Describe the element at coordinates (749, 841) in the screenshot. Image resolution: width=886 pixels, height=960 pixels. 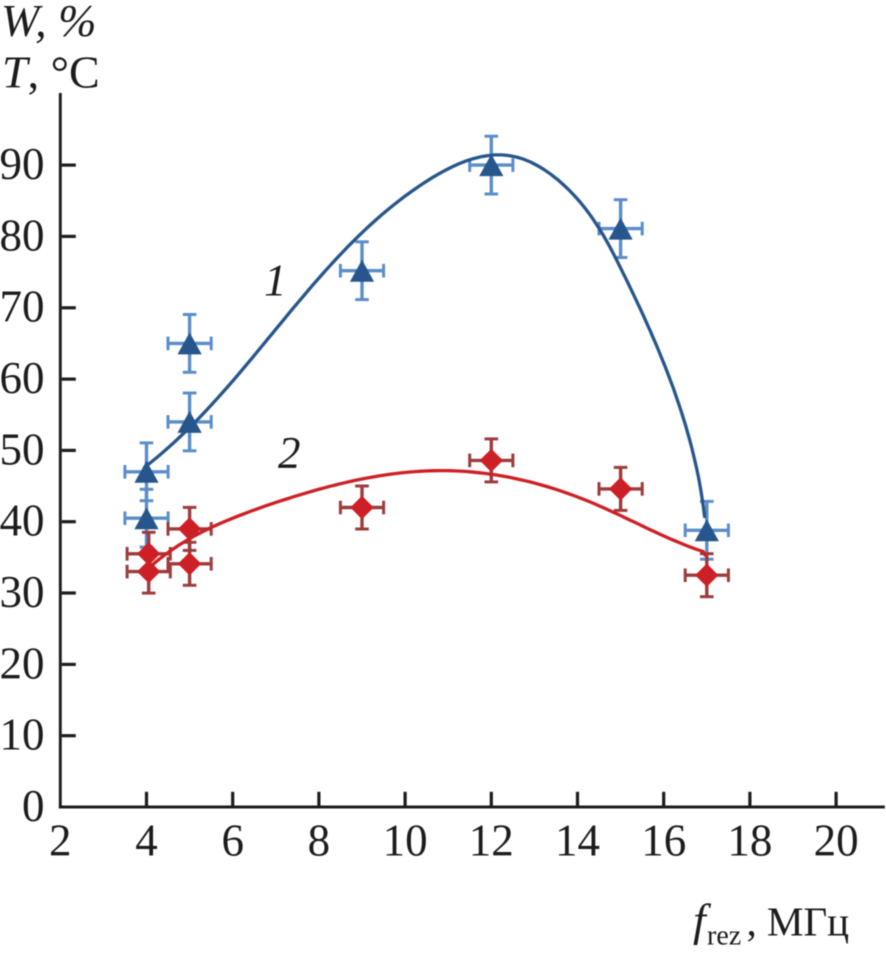
I see `svg-text: 18` at that location.